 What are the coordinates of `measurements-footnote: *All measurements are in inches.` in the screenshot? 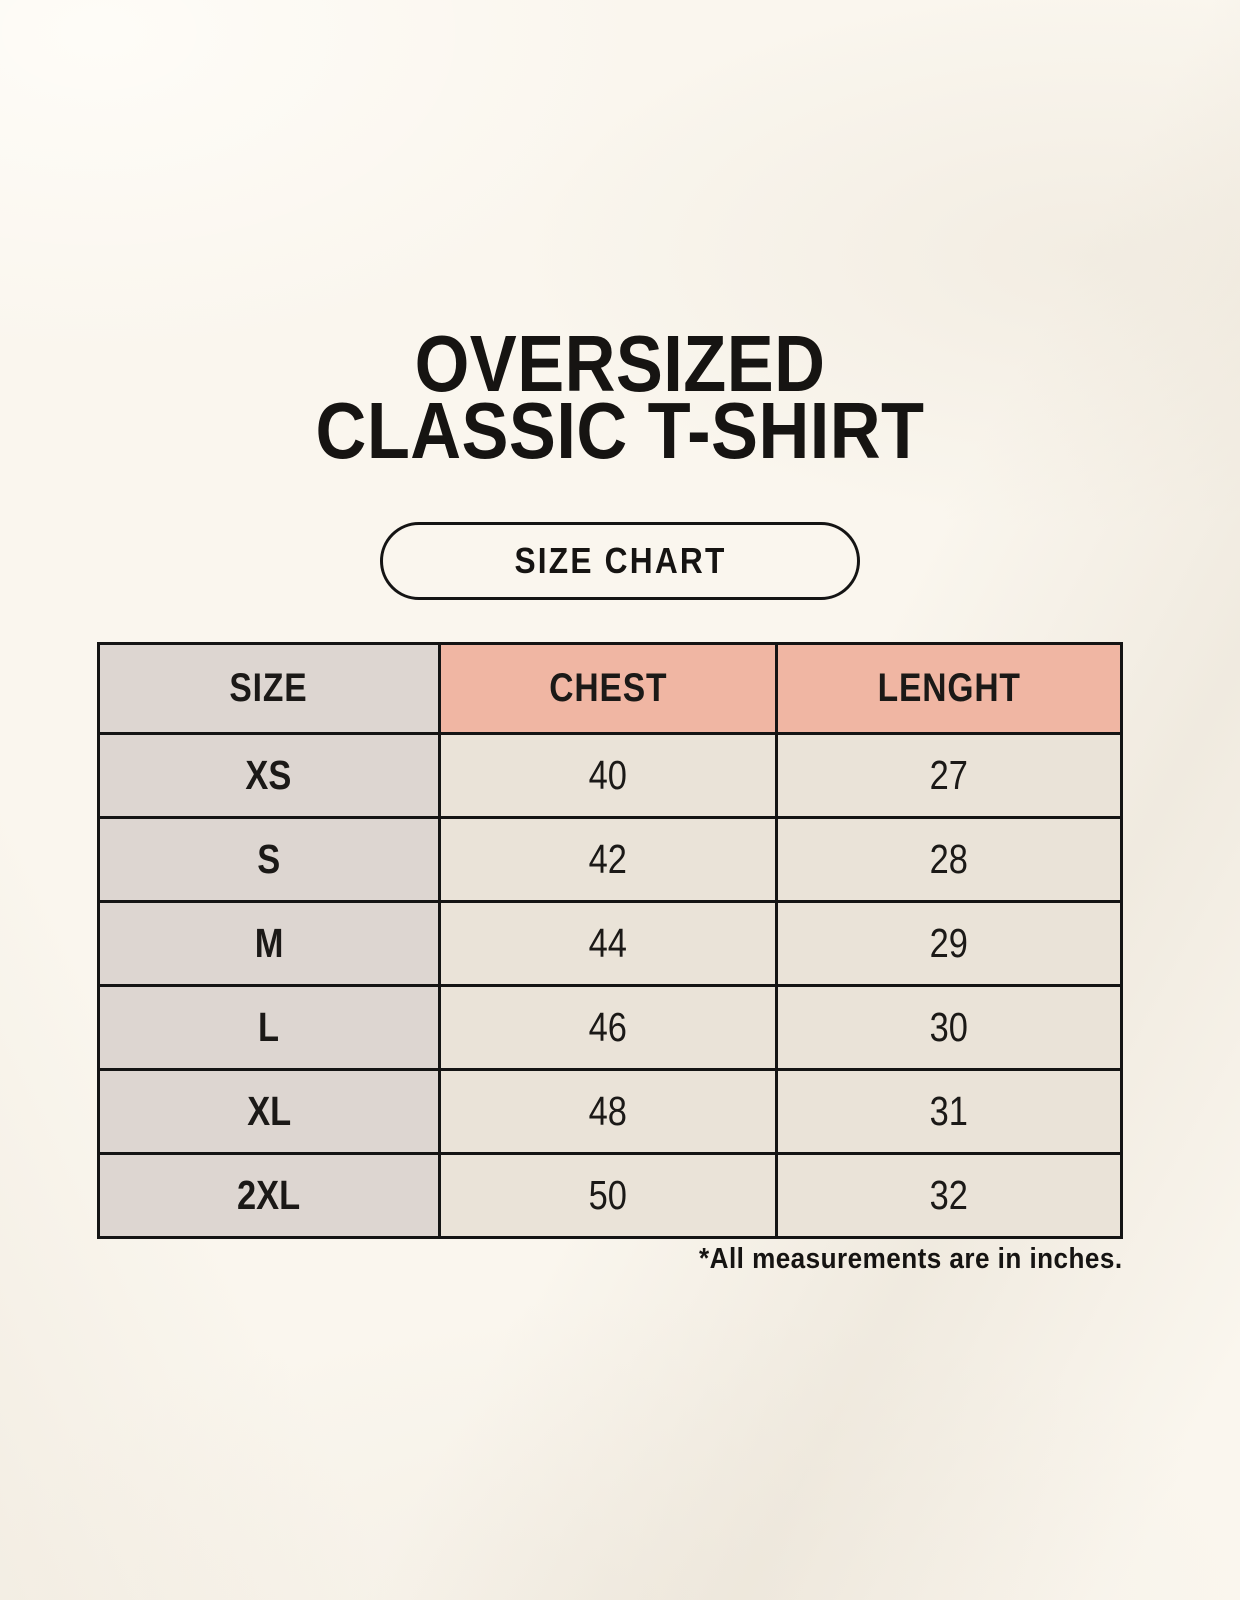 It's located at (911, 1259).